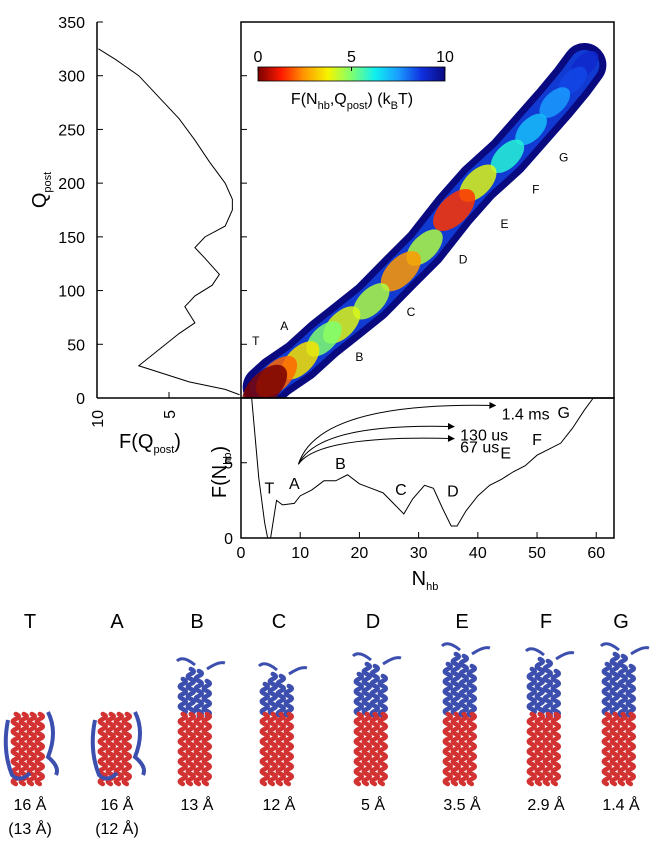 The height and width of the screenshot is (863, 655). I want to click on y-axis-label-part: ), so click(220, 449).